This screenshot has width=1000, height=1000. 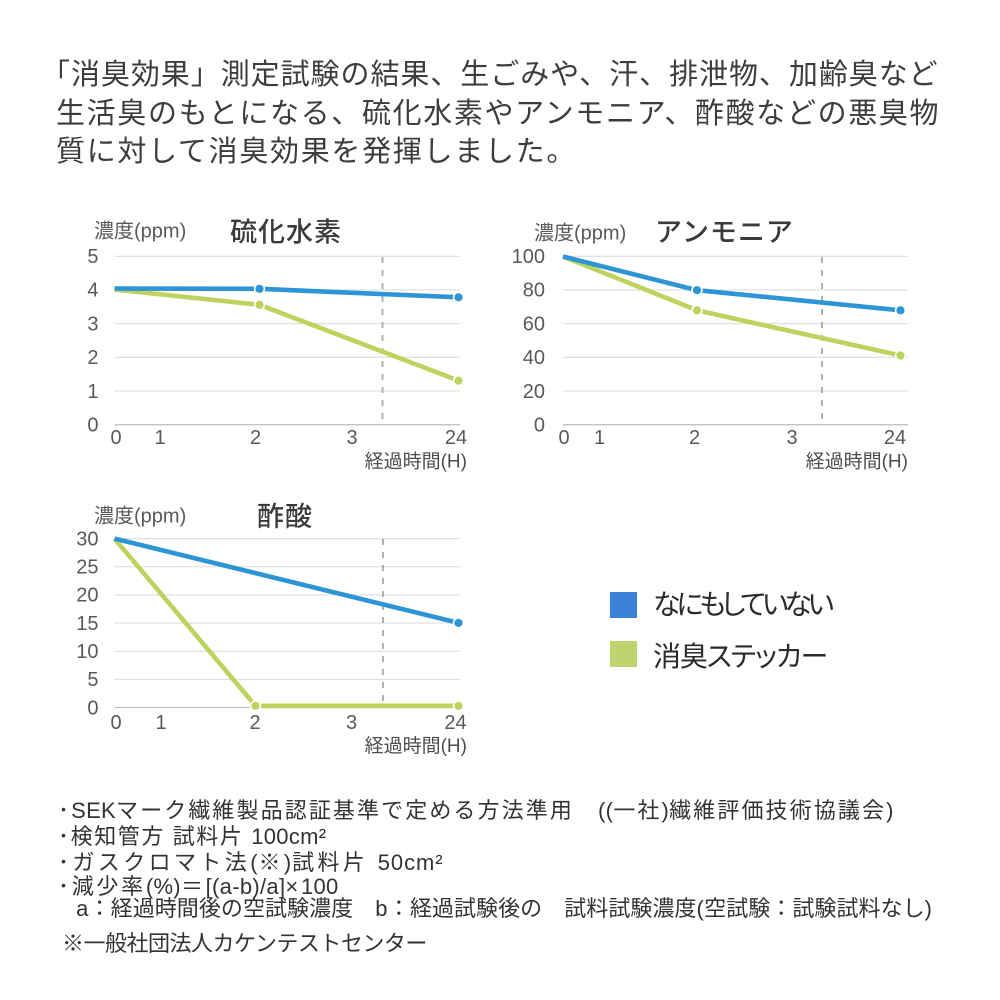 I want to click on svg-text: 60, so click(x=534, y=324).